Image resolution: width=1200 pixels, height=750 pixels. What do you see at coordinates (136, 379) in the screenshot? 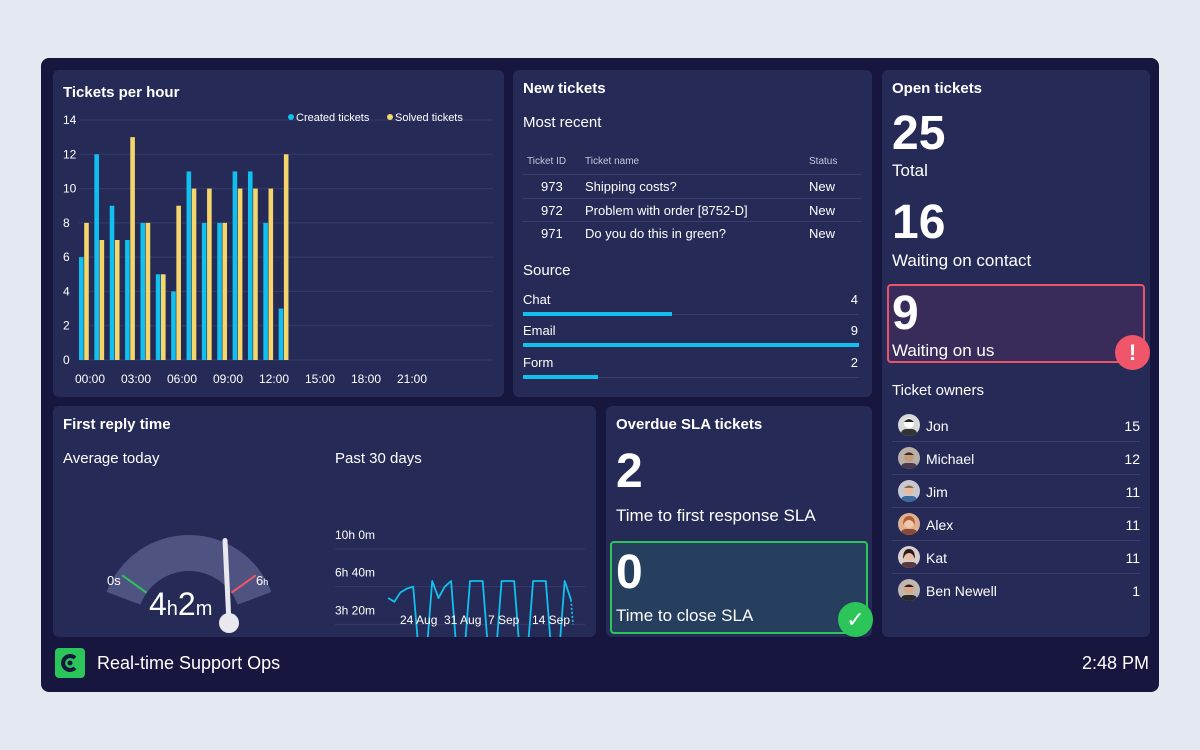
I see `x-tick-label: 03:00` at bounding box center [136, 379].